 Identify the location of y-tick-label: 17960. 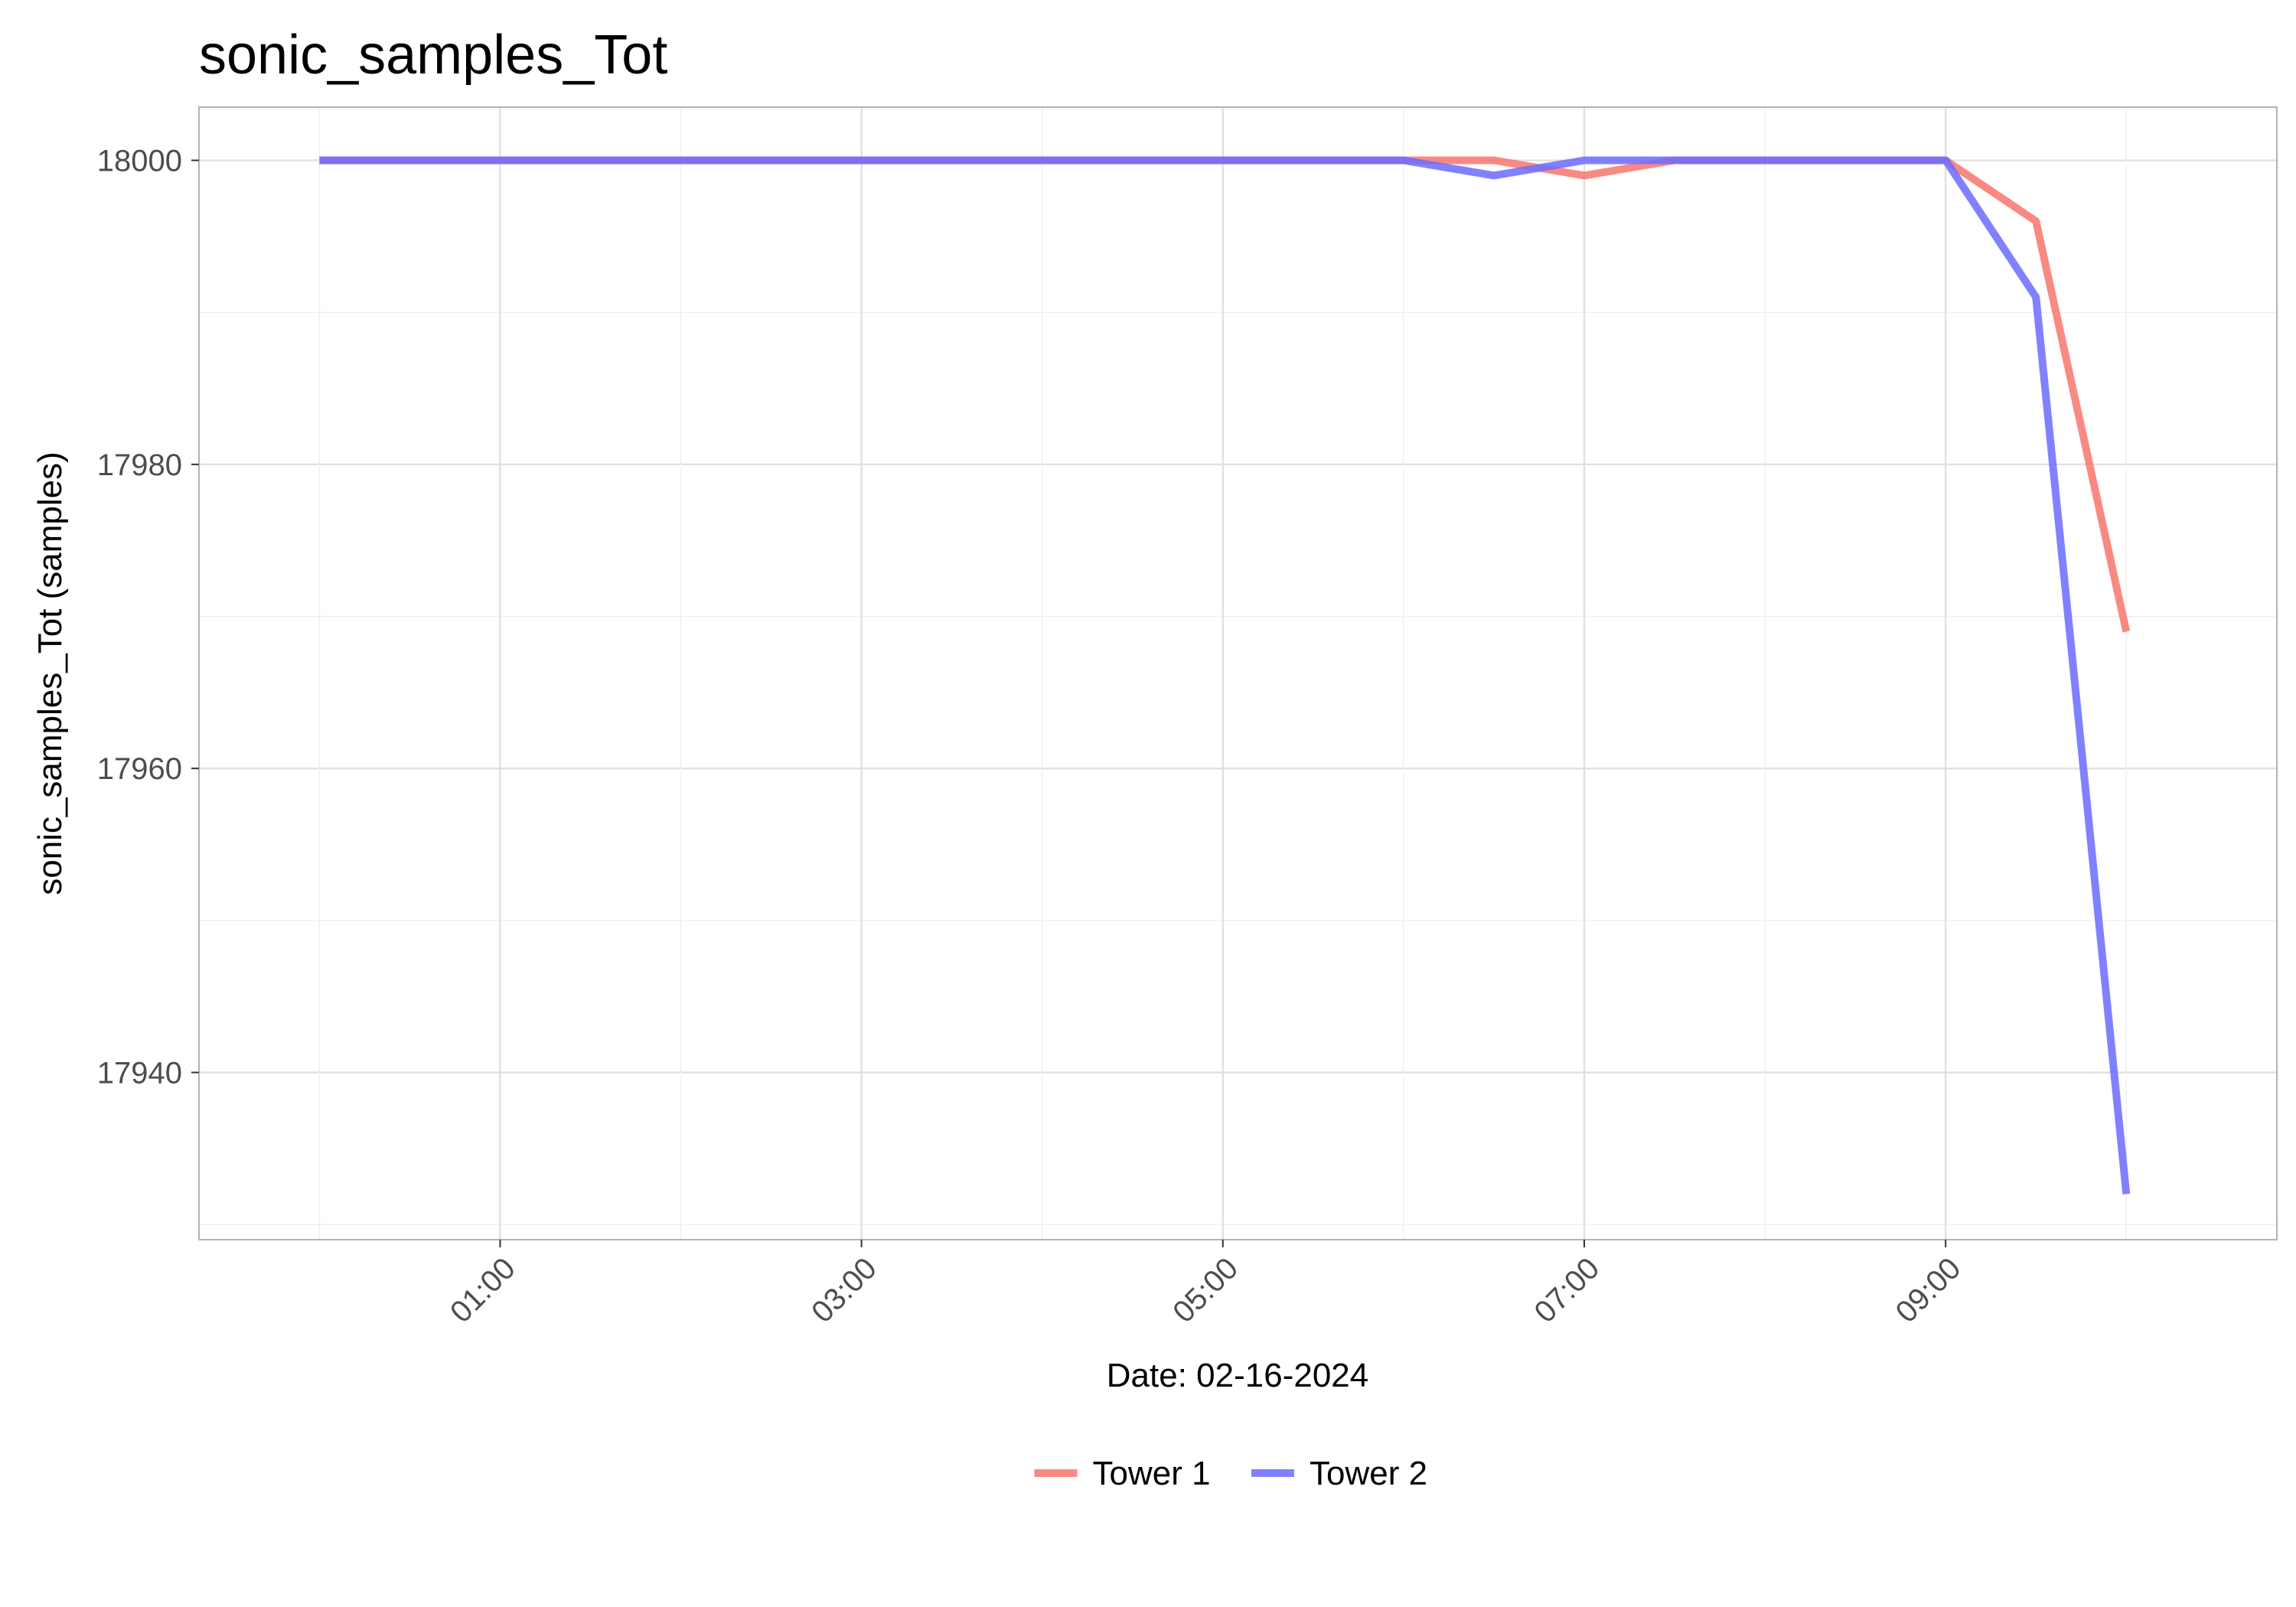
(139, 769).